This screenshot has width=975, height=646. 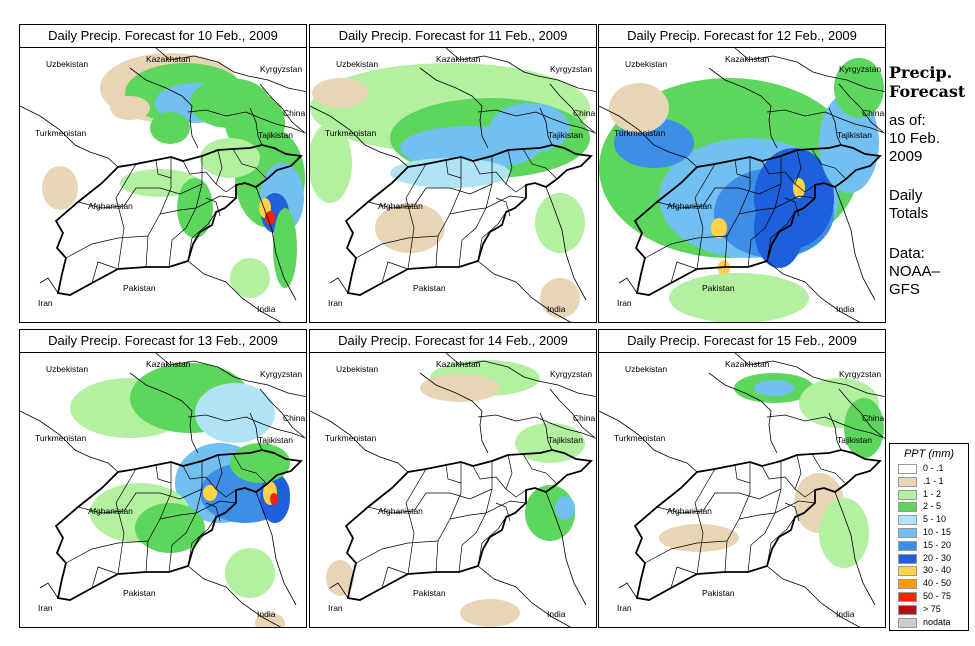 What do you see at coordinates (927, 91) in the screenshot?
I see `side-title-line: Forecast` at bounding box center [927, 91].